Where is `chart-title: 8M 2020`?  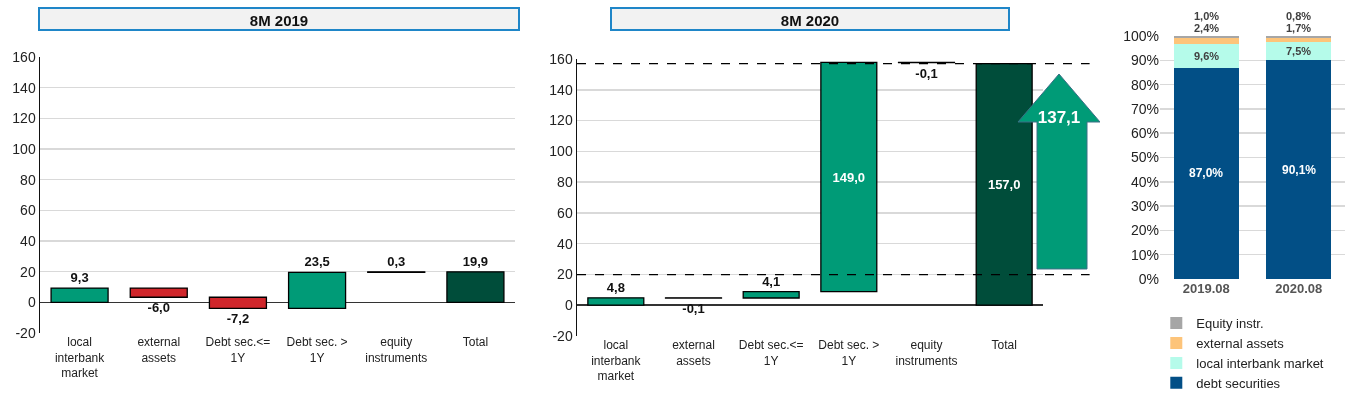 chart-title: 8M 2020 is located at coordinates (810, 19).